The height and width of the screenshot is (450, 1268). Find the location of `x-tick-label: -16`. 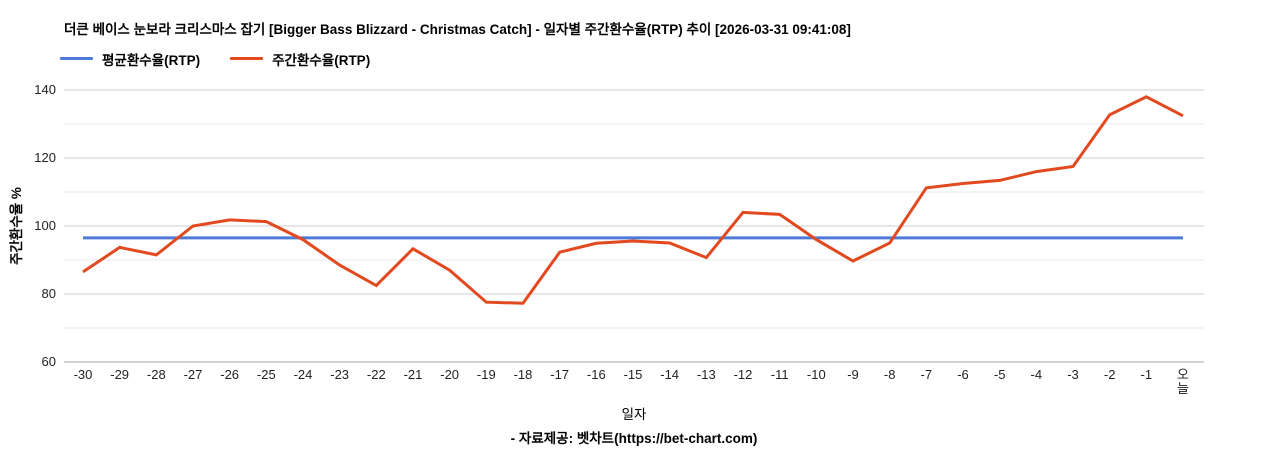

x-tick-label: -16 is located at coordinates (596, 374).